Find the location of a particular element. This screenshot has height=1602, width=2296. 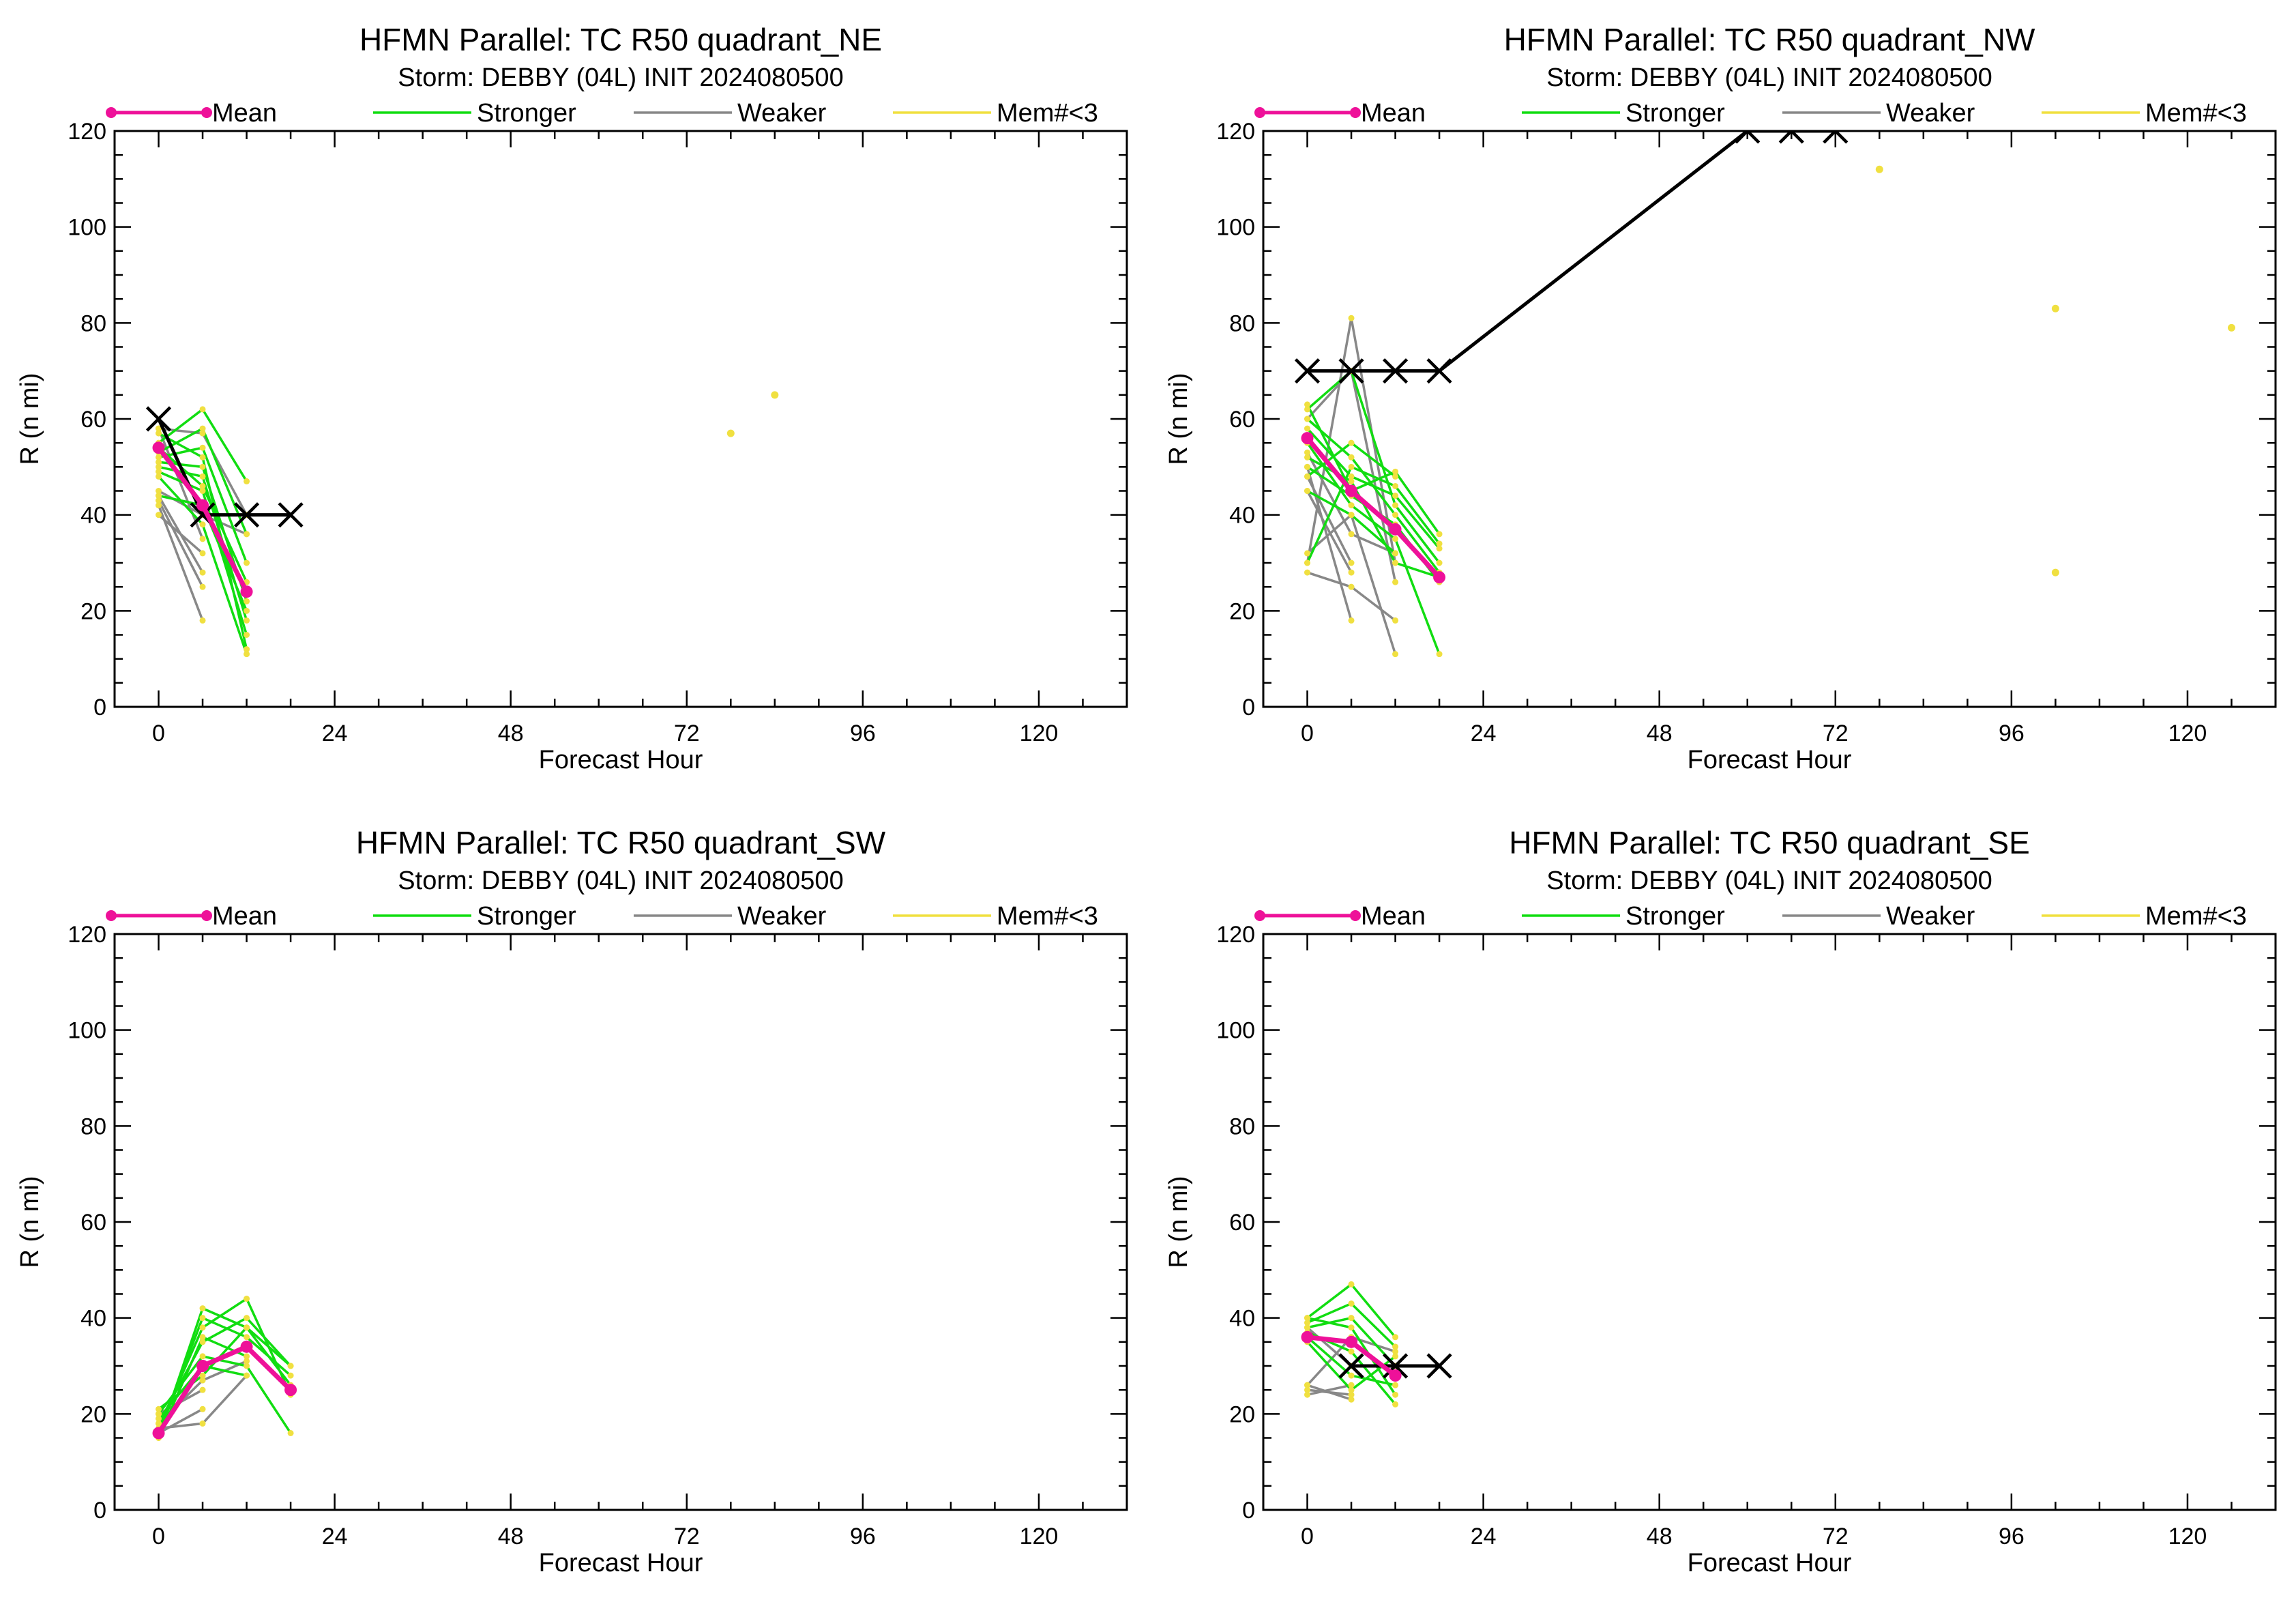

best-track-line is located at coordinates (224, 468).